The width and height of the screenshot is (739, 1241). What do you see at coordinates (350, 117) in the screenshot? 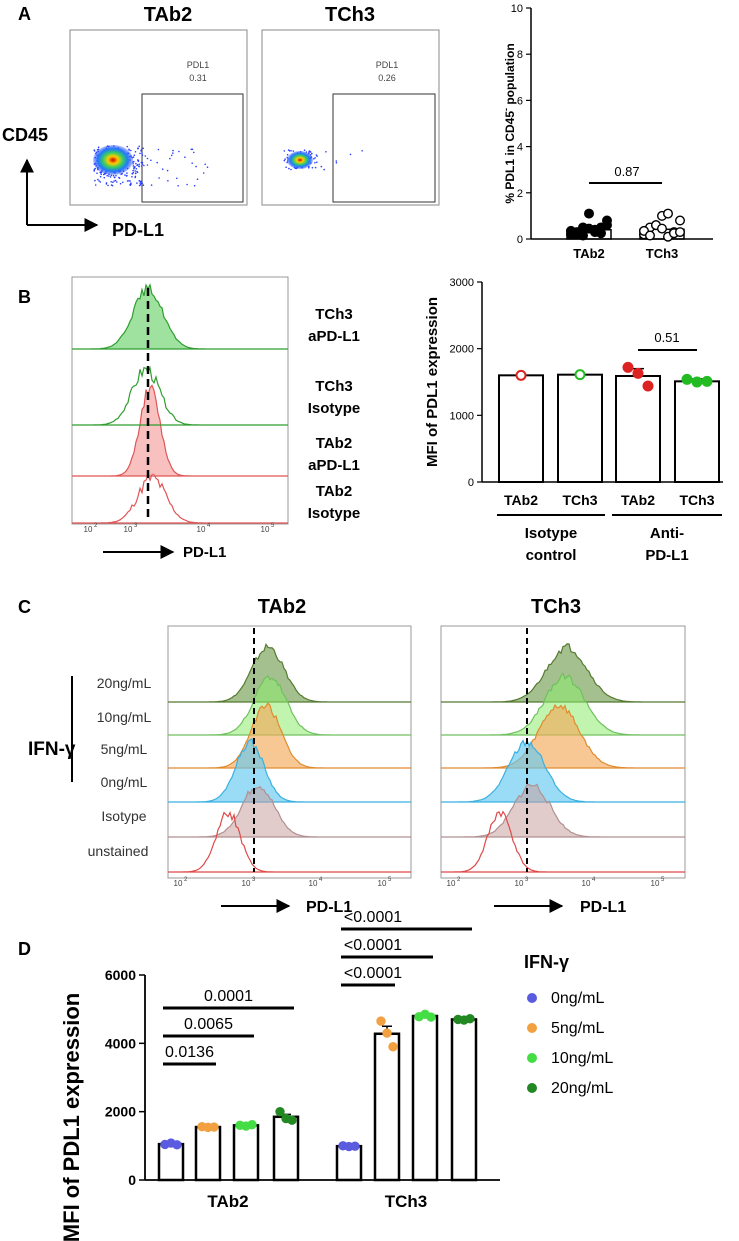
I see `flow-plot-tch3-frame` at bounding box center [350, 117].